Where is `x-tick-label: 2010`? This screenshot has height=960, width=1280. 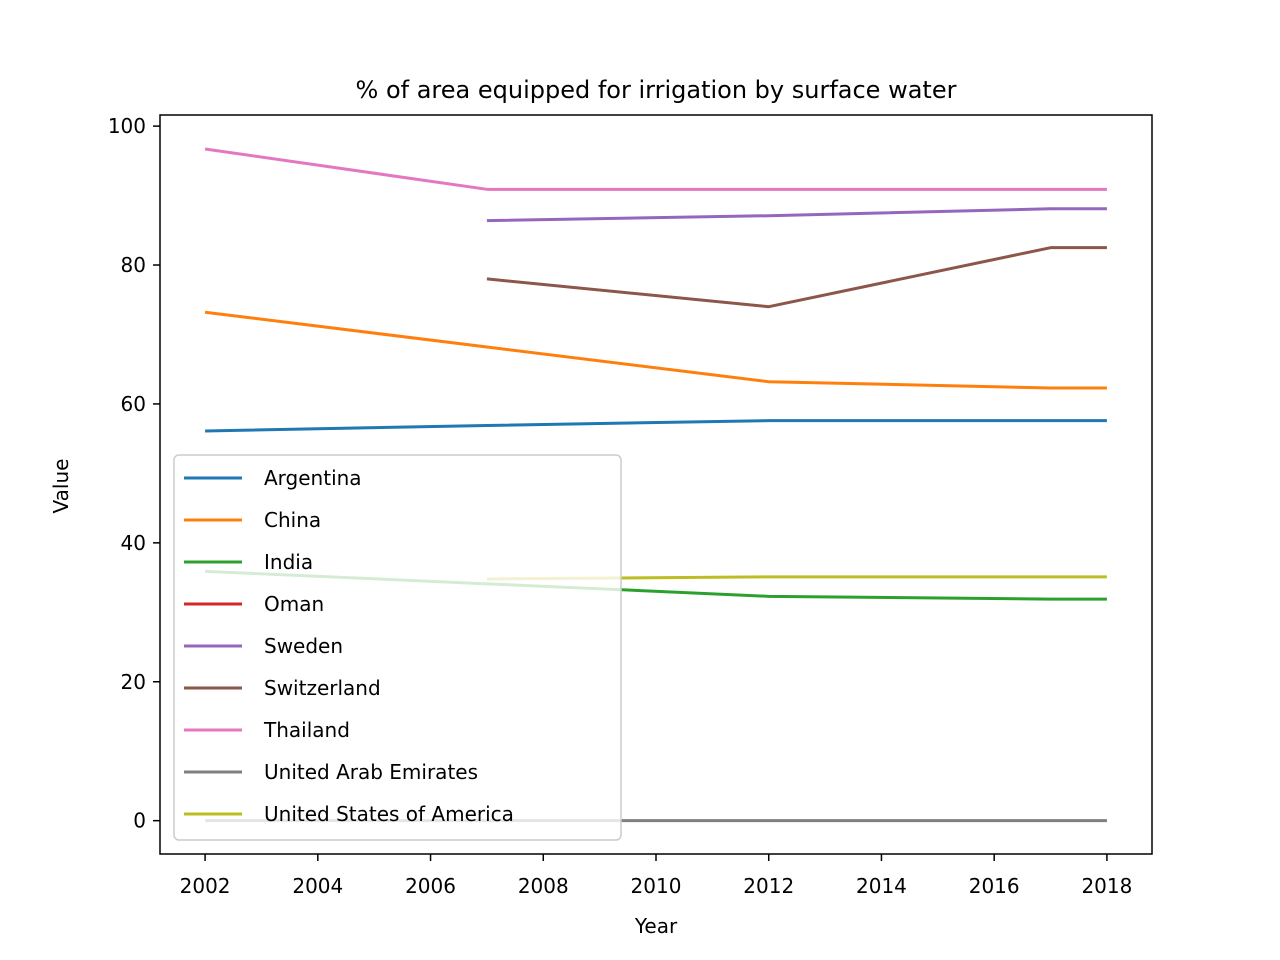 x-tick-label: 2010 is located at coordinates (656, 886).